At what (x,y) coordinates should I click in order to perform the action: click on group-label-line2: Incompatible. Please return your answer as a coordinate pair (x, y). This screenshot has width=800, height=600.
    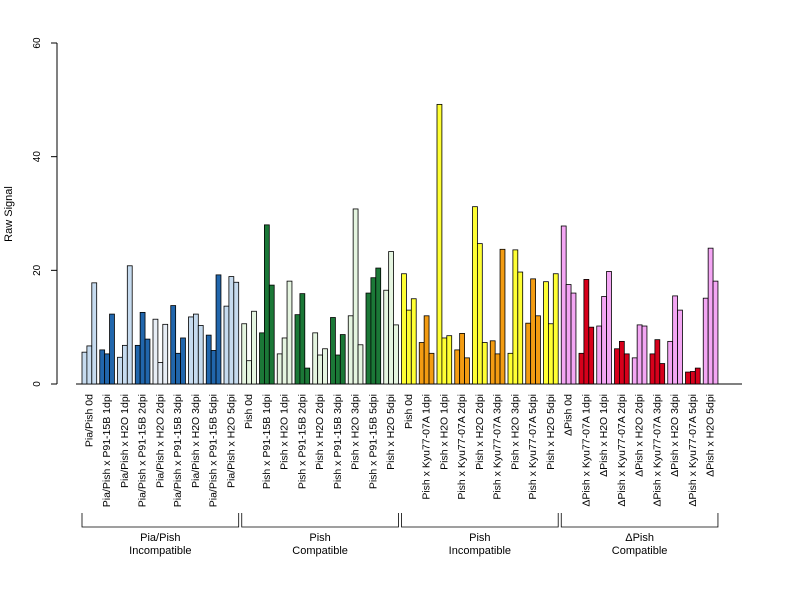
    Looking at the image, I should click on (160, 551).